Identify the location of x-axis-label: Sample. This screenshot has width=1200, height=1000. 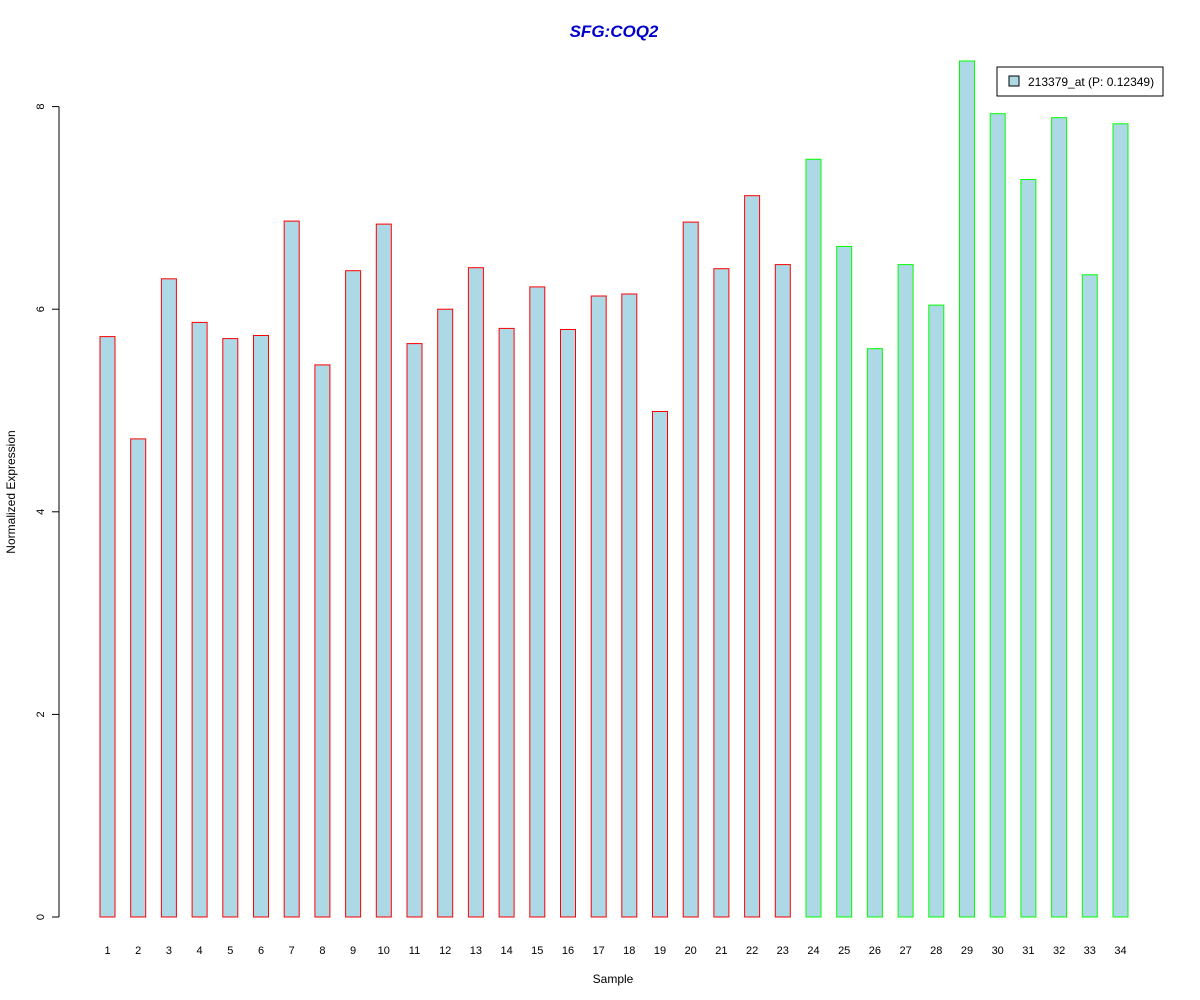
(613, 979).